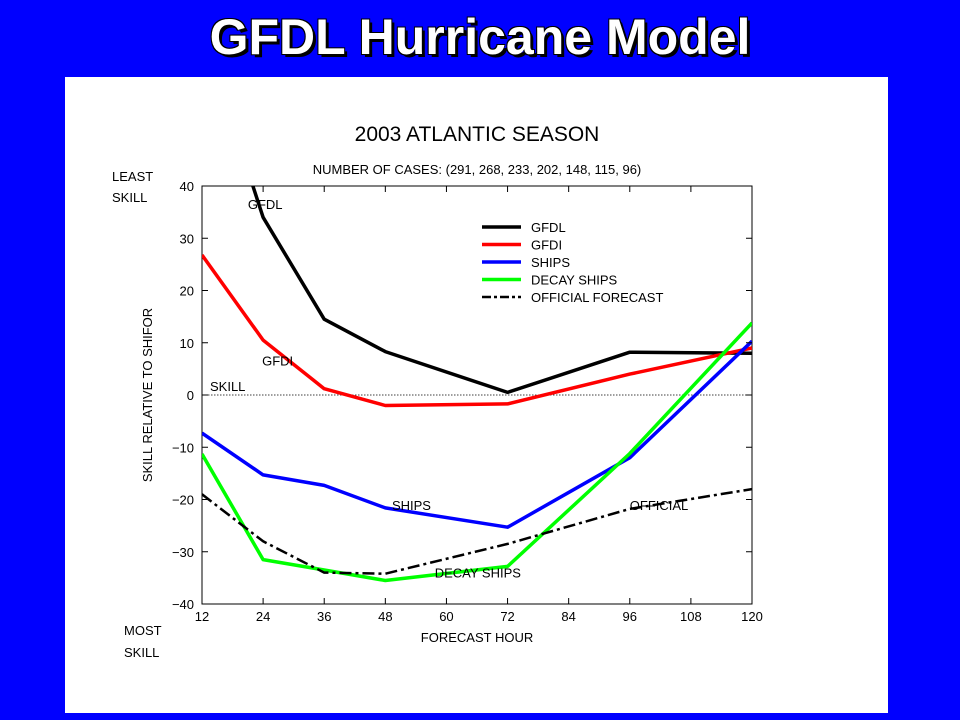 The width and height of the screenshot is (960, 720). What do you see at coordinates (183, 447) in the screenshot?
I see `y-tick-label: −10` at bounding box center [183, 447].